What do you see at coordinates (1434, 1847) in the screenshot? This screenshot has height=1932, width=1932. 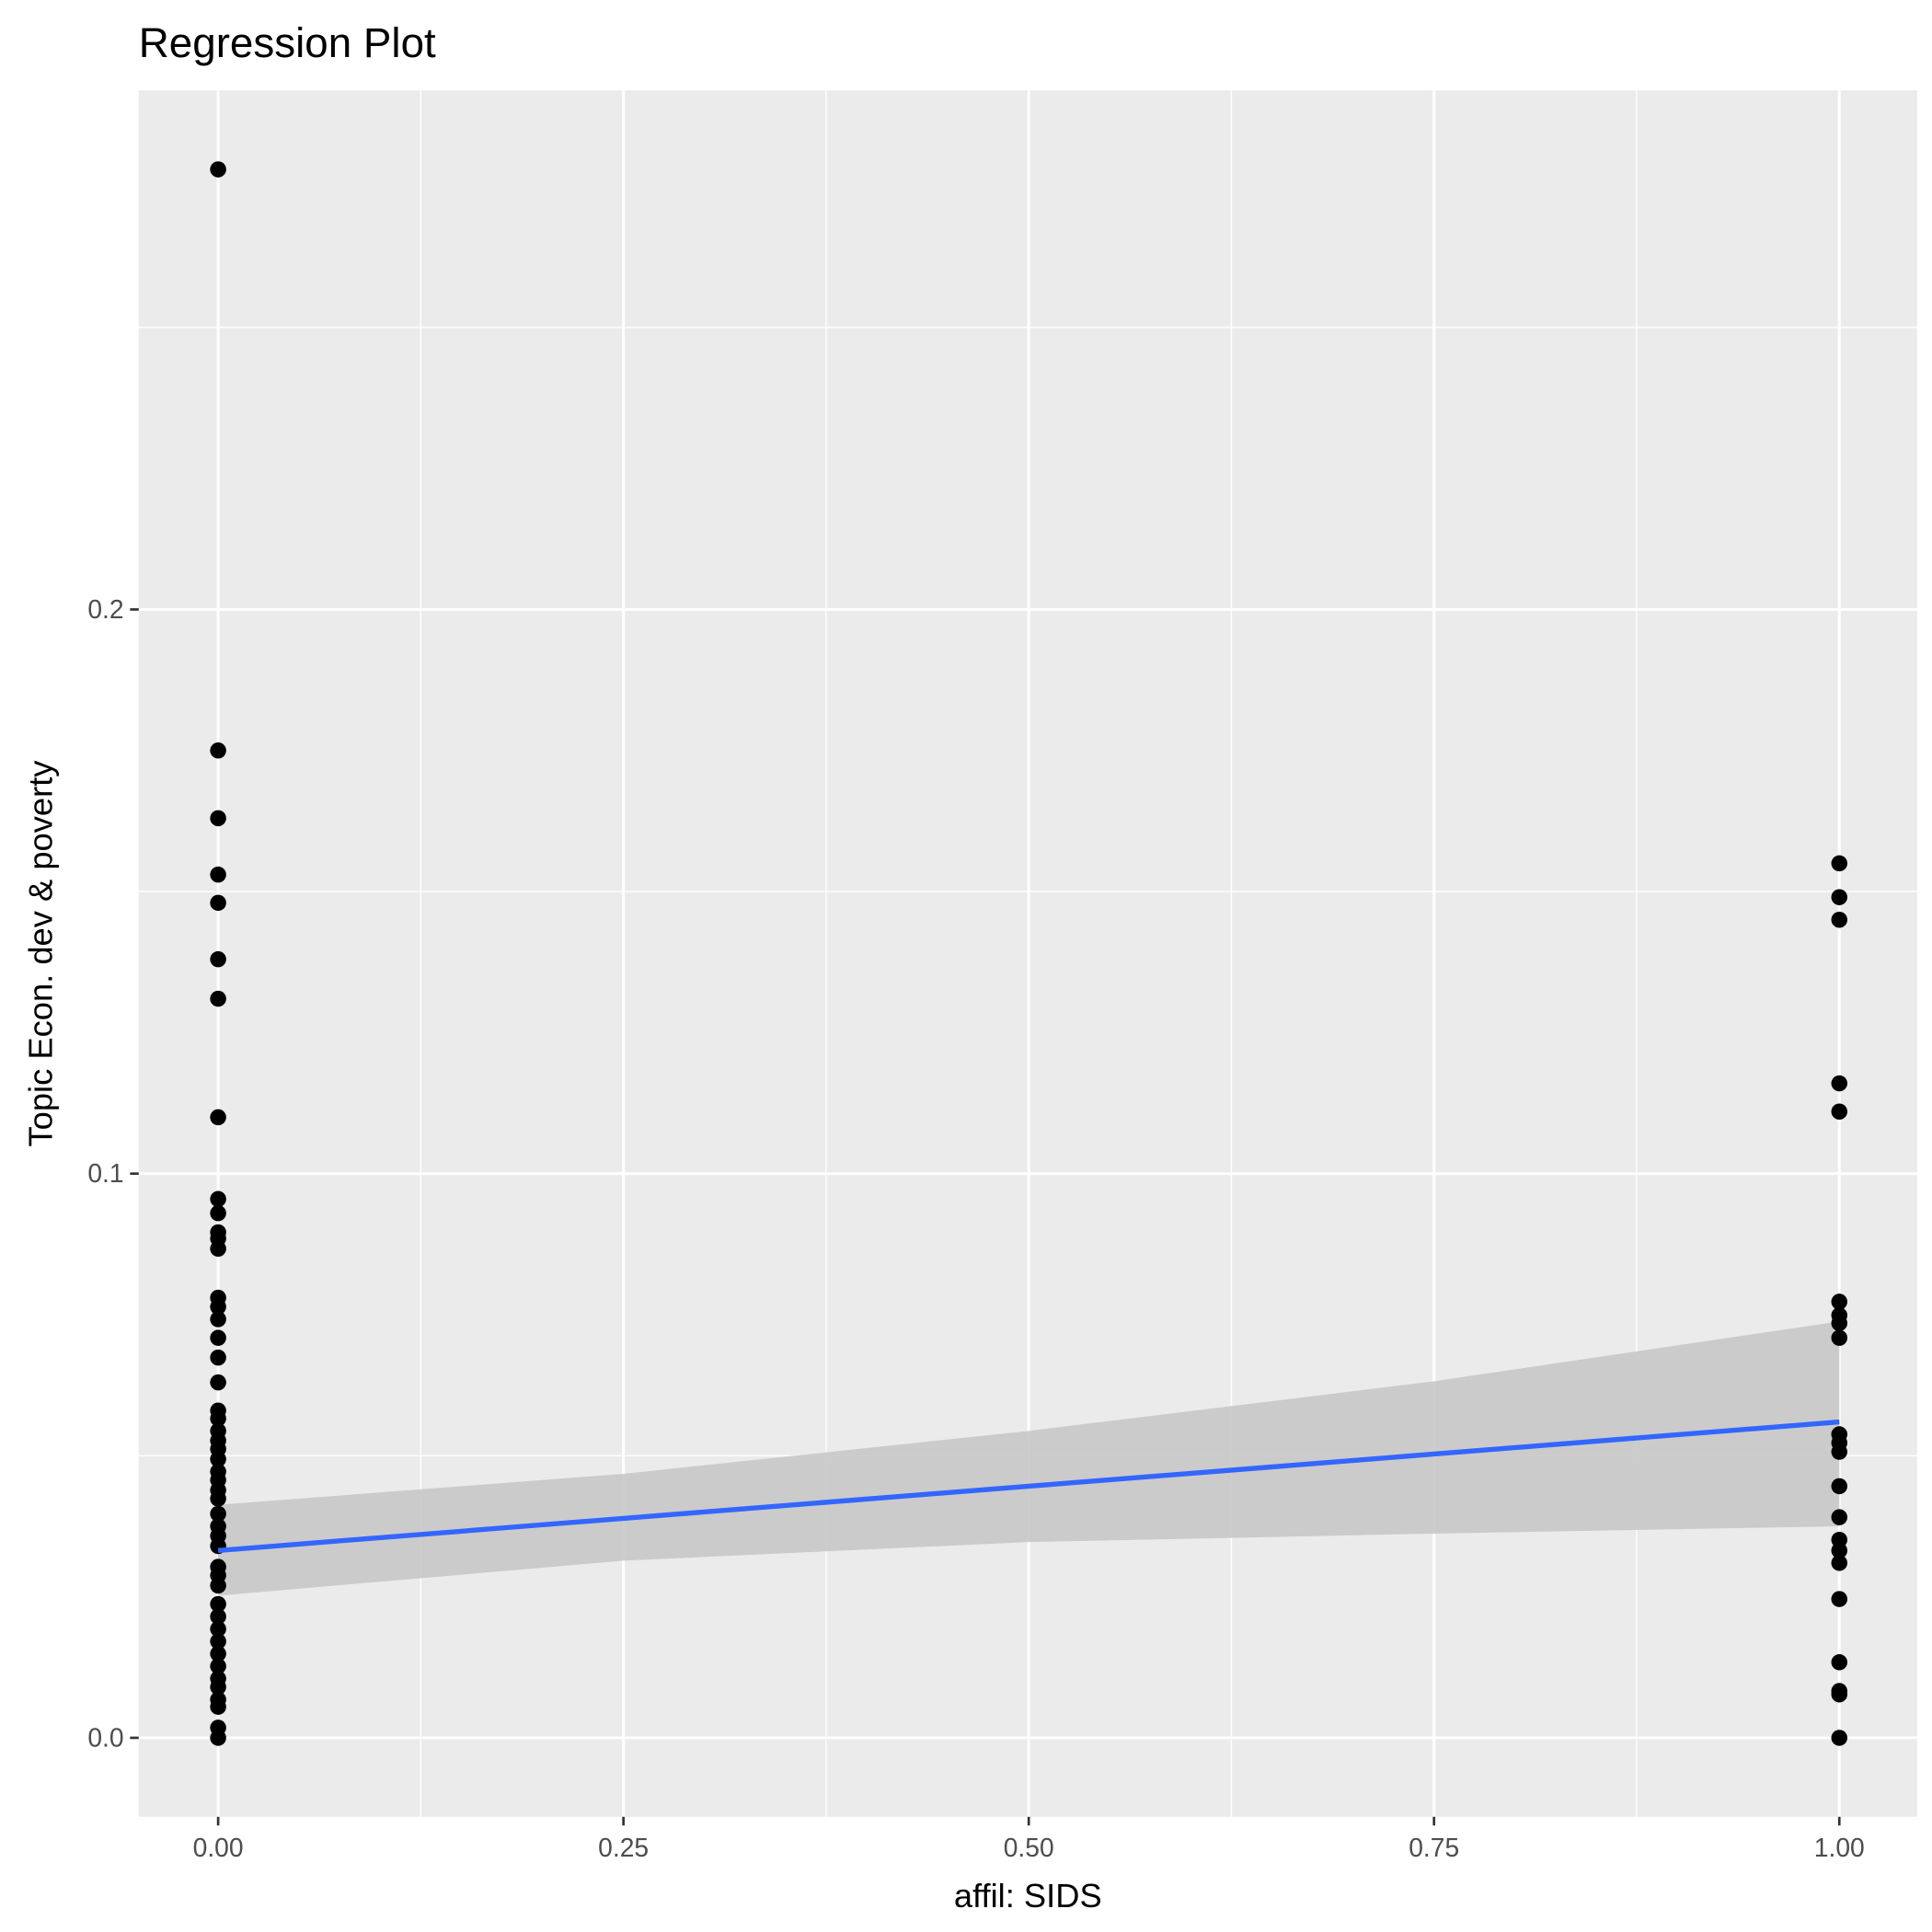 I see `x-tick-label: 0.75` at bounding box center [1434, 1847].